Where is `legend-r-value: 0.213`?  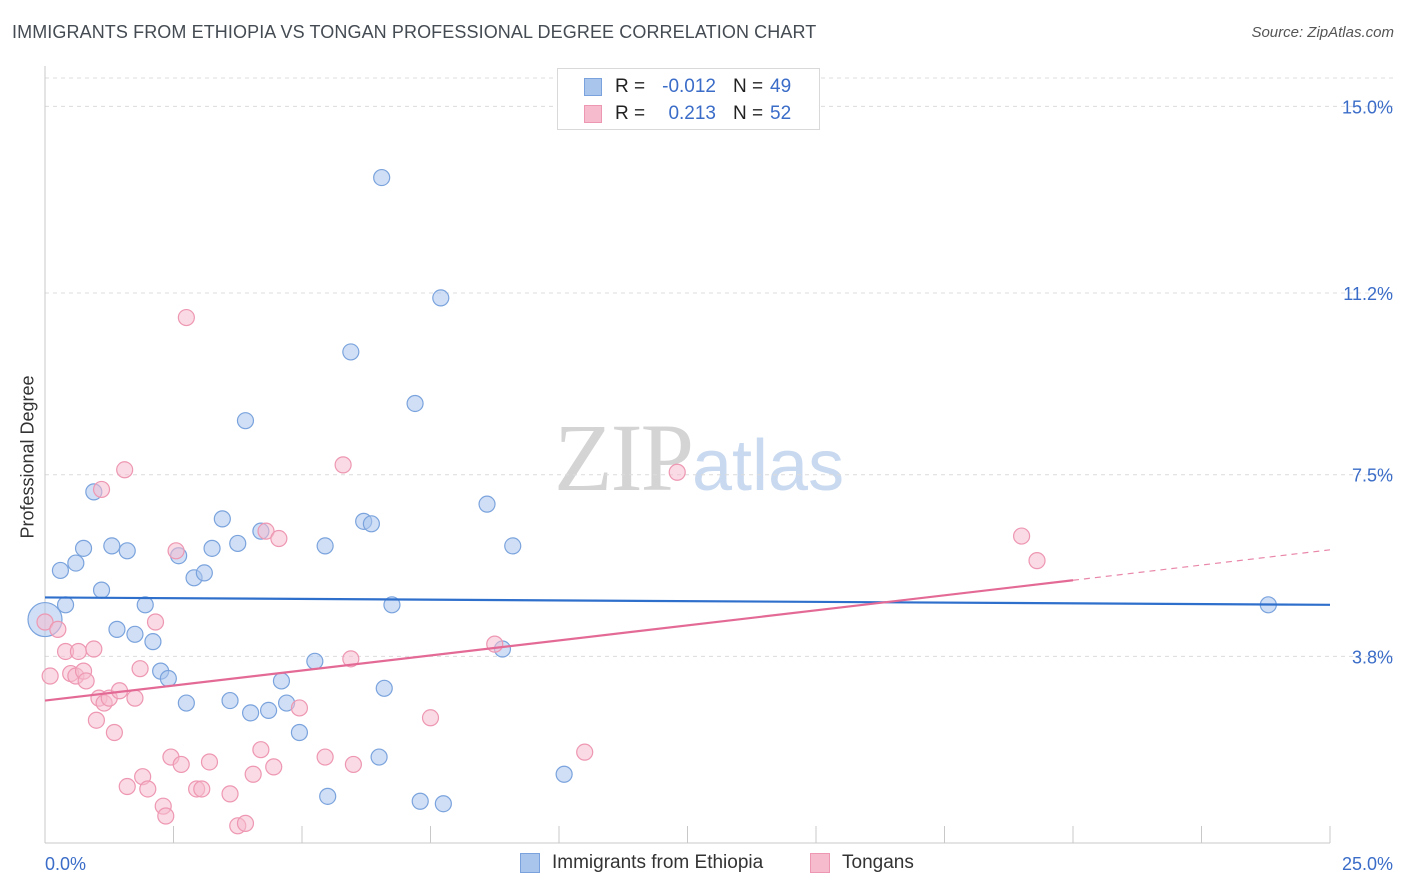
legend-r-value: 0.213 is located at coordinates (692, 113).